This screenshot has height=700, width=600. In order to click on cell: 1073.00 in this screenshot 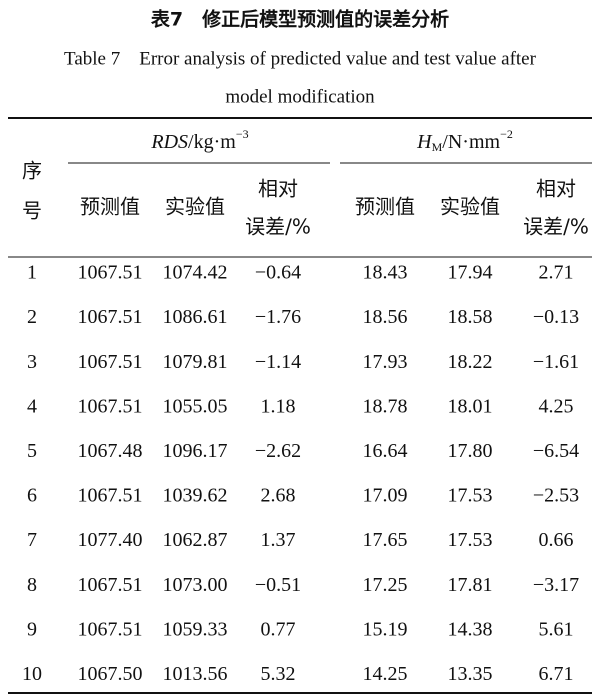, I will do `click(195, 585)`.